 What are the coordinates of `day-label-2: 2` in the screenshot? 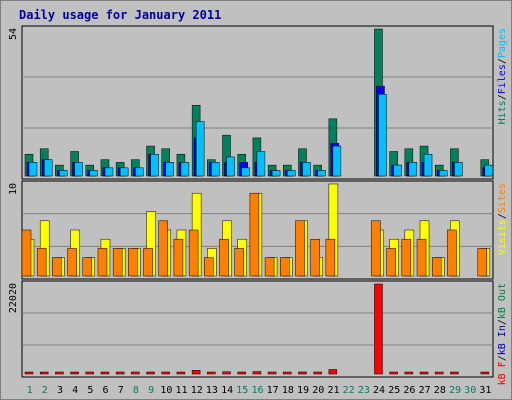 It's located at (45, 390).